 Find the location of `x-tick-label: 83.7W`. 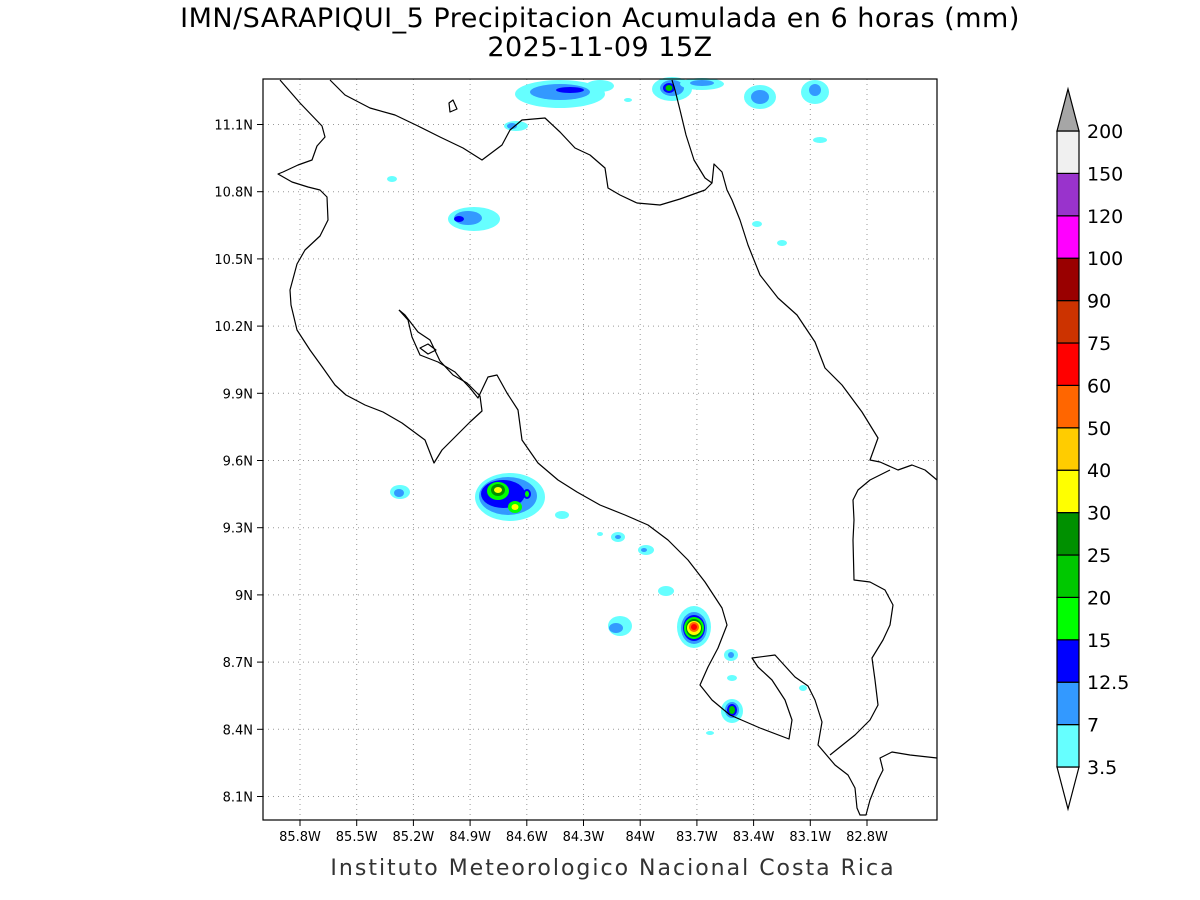

x-tick-label: 83.7W is located at coordinates (697, 837).